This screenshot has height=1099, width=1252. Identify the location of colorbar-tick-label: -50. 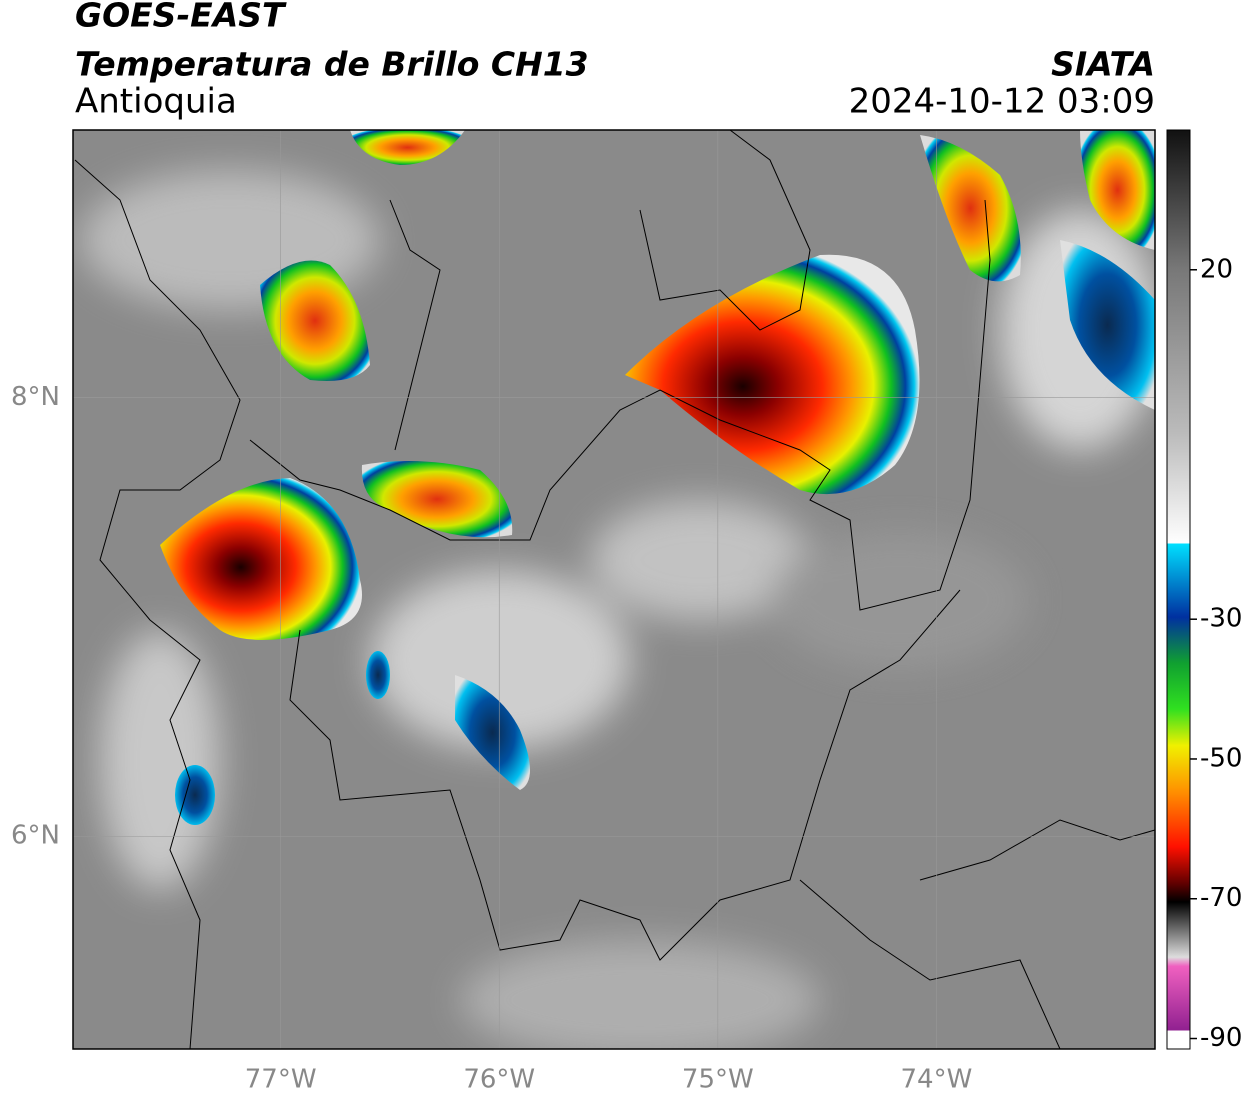
(1221, 758).